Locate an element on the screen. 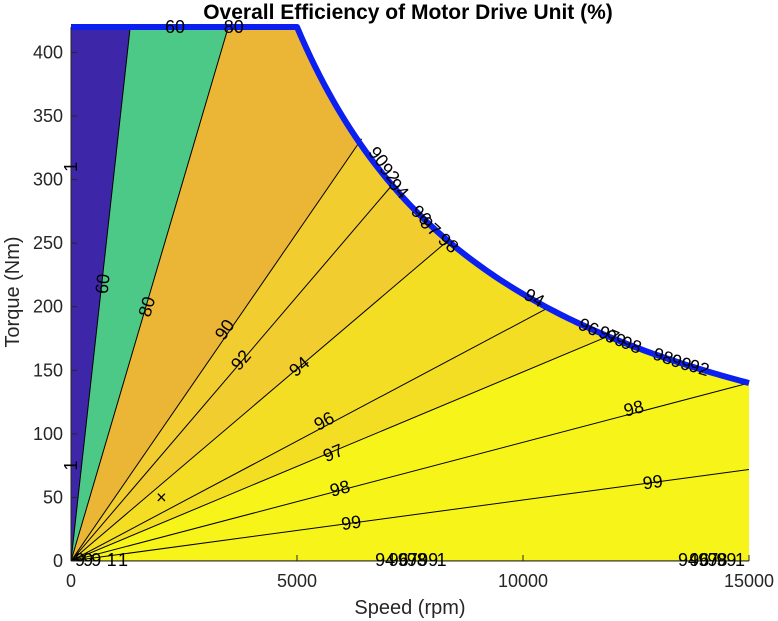 This screenshot has height=621, width=778. operating-point-marker: × is located at coordinates (161, 497).